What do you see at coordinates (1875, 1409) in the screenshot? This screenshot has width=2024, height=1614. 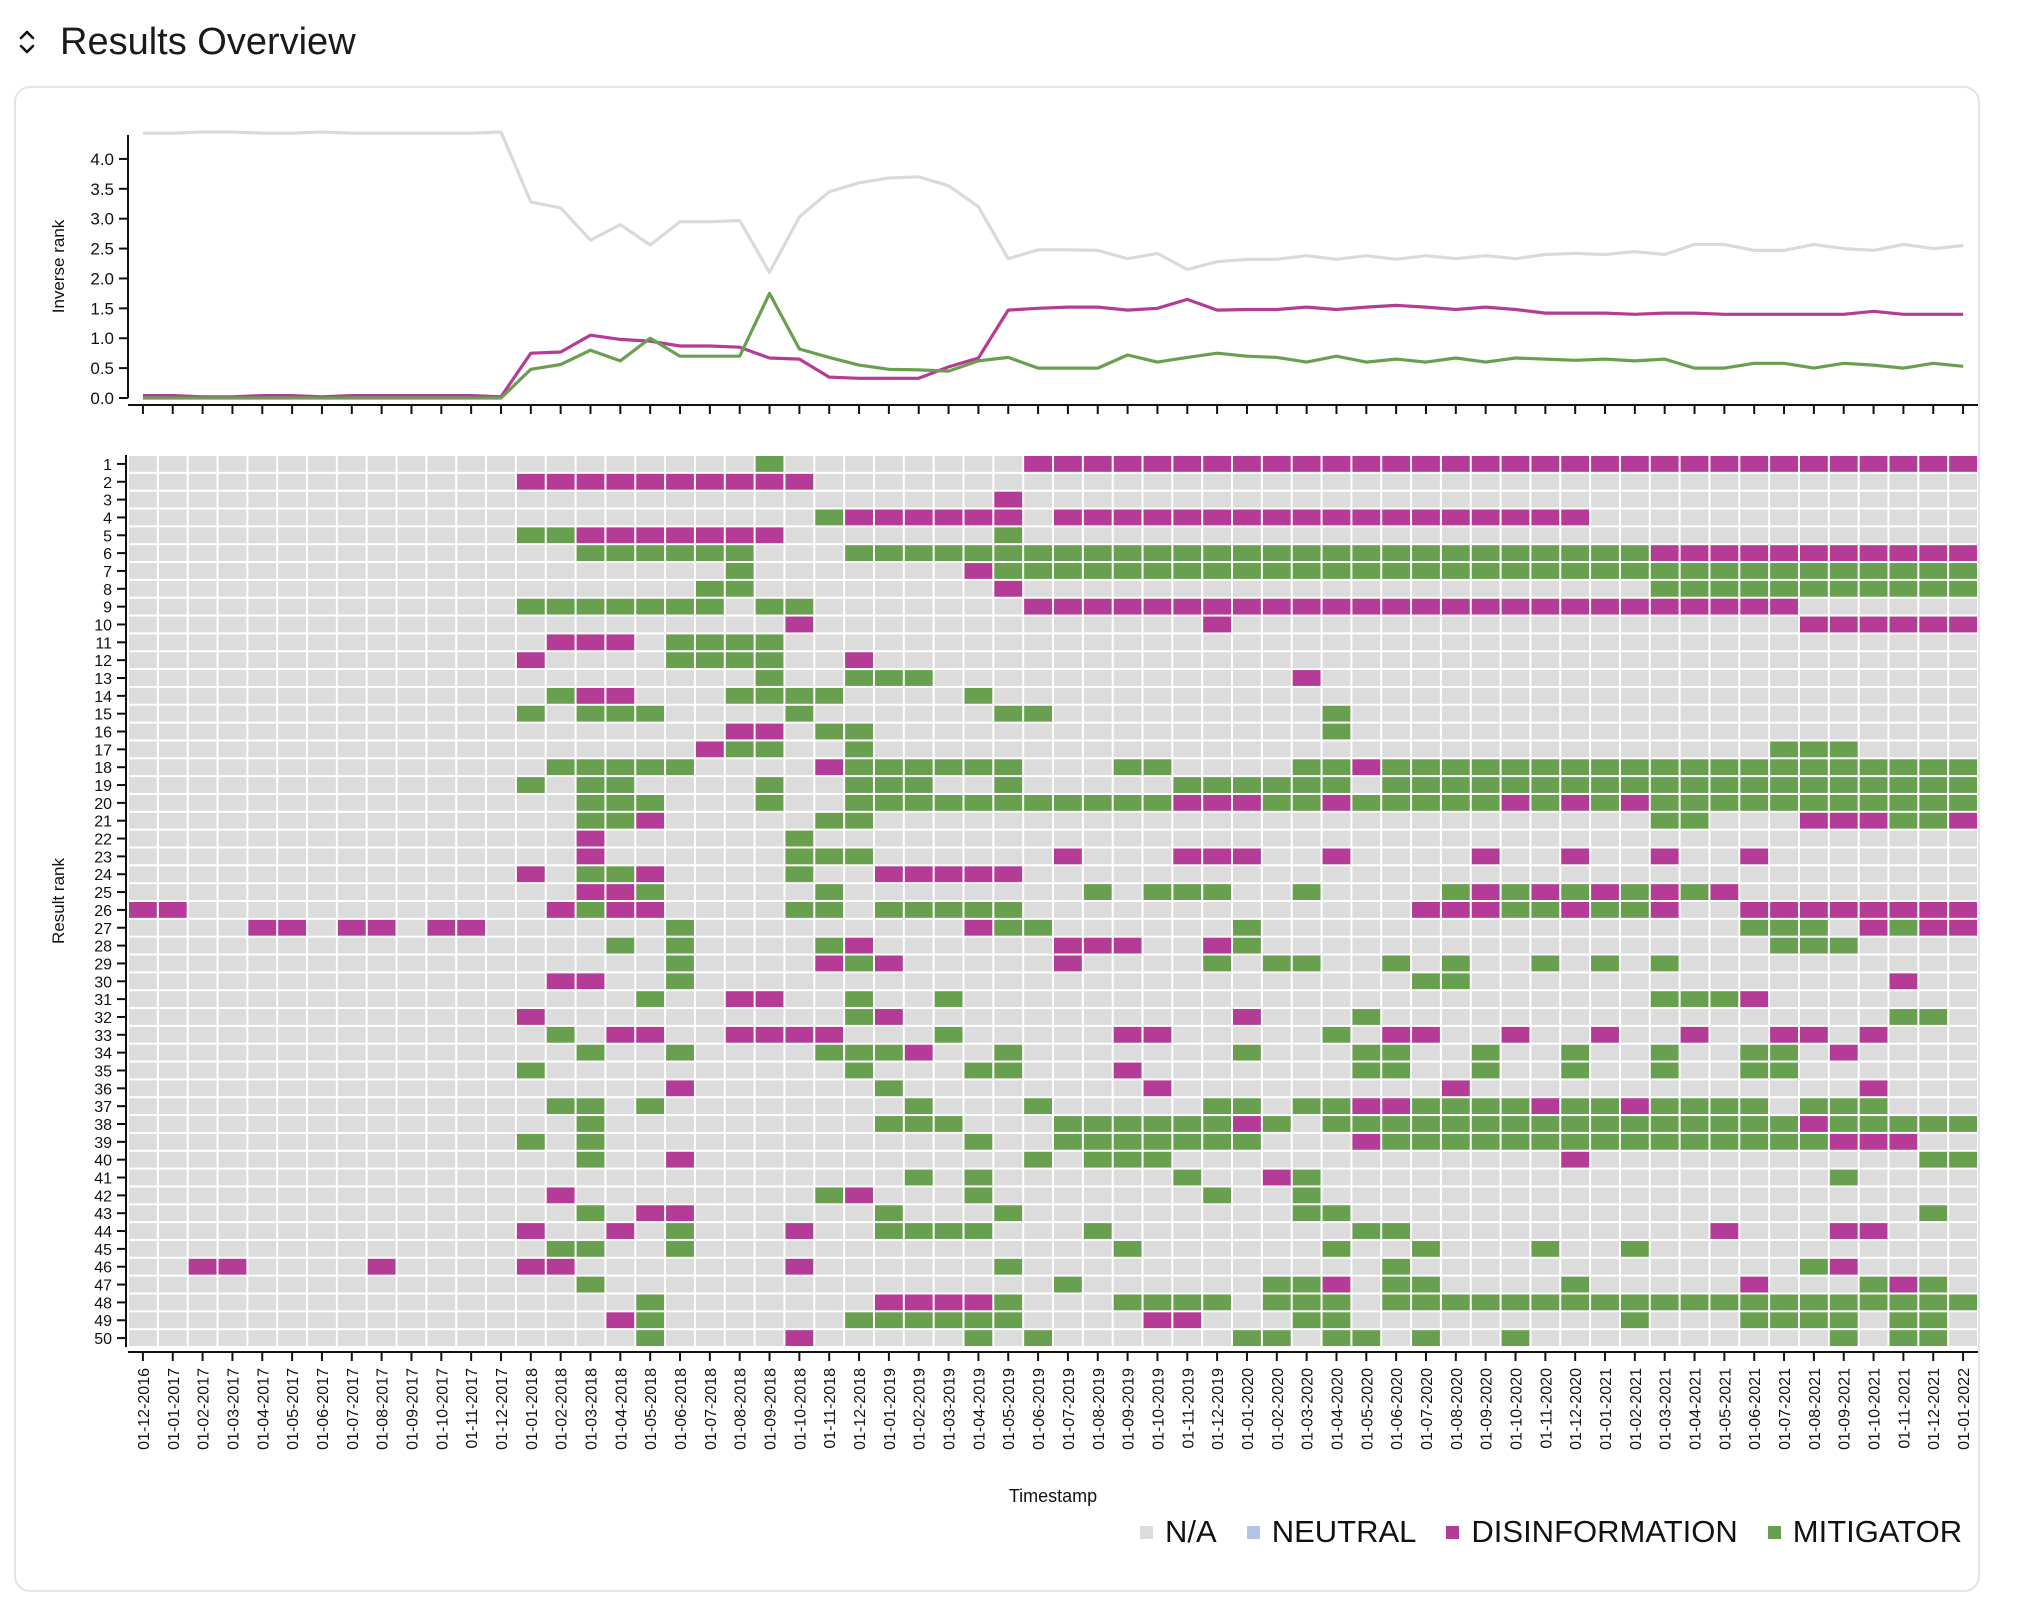 I see `heat-x-tick-label: 01-10-2021` at bounding box center [1875, 1409].